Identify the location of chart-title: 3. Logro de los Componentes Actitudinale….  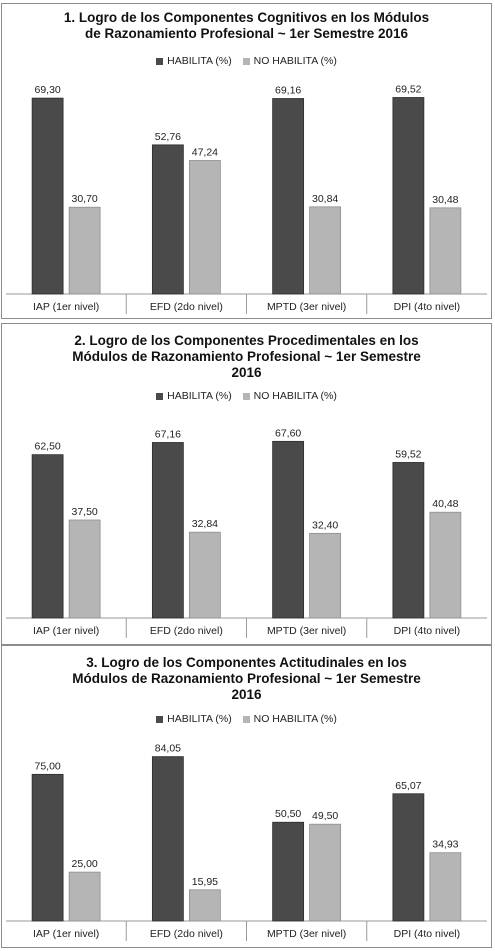
(246, 679).